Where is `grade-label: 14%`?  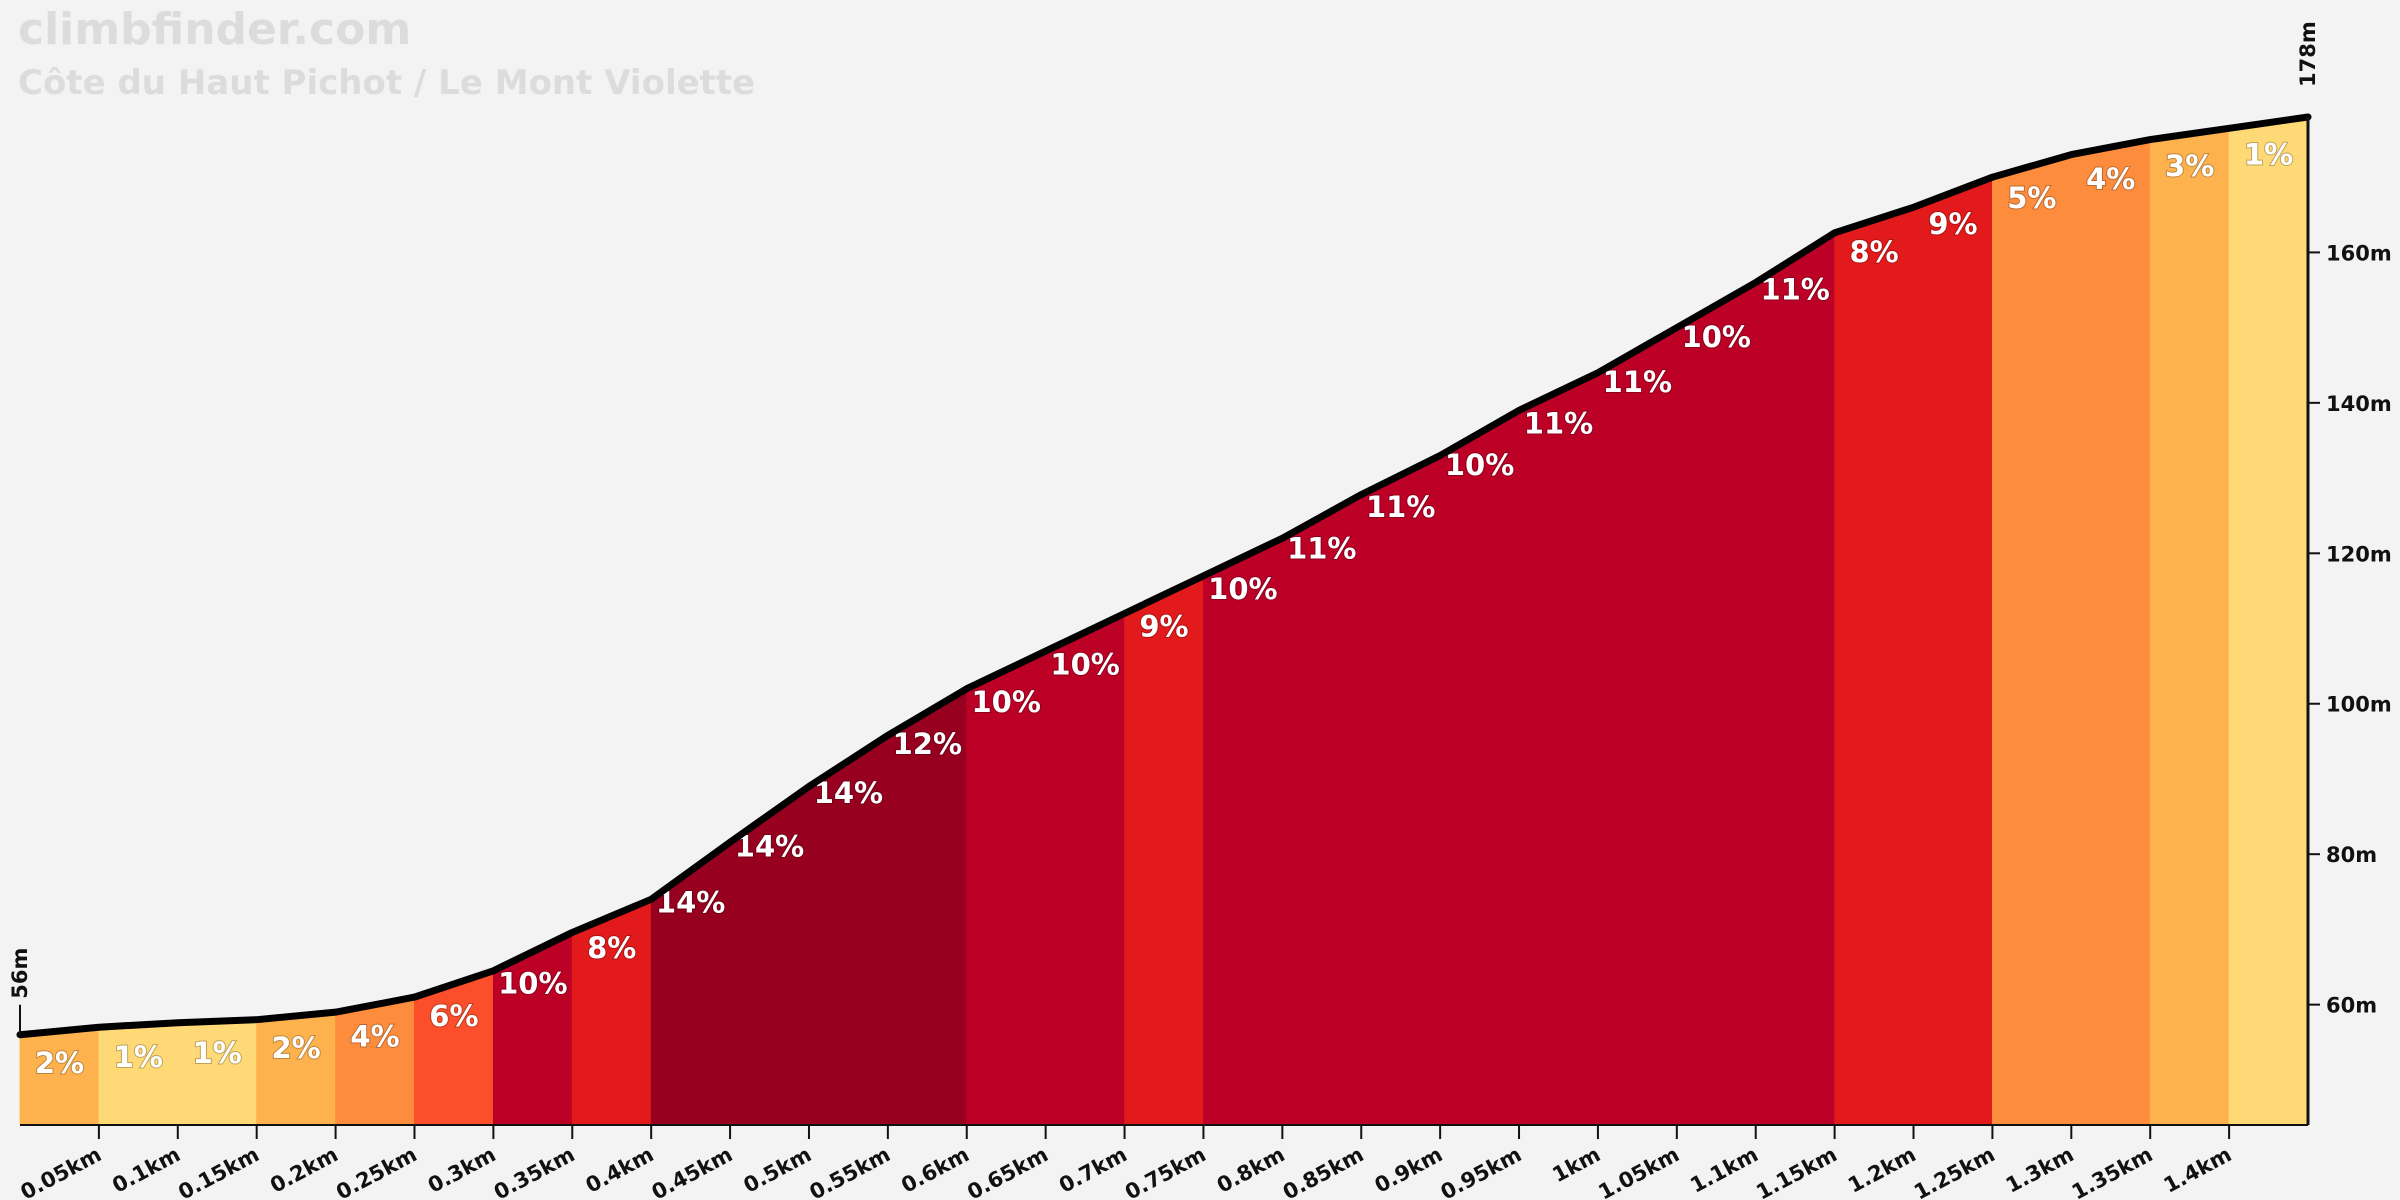 grade-label: 14% is located at coordinates (848, 793).